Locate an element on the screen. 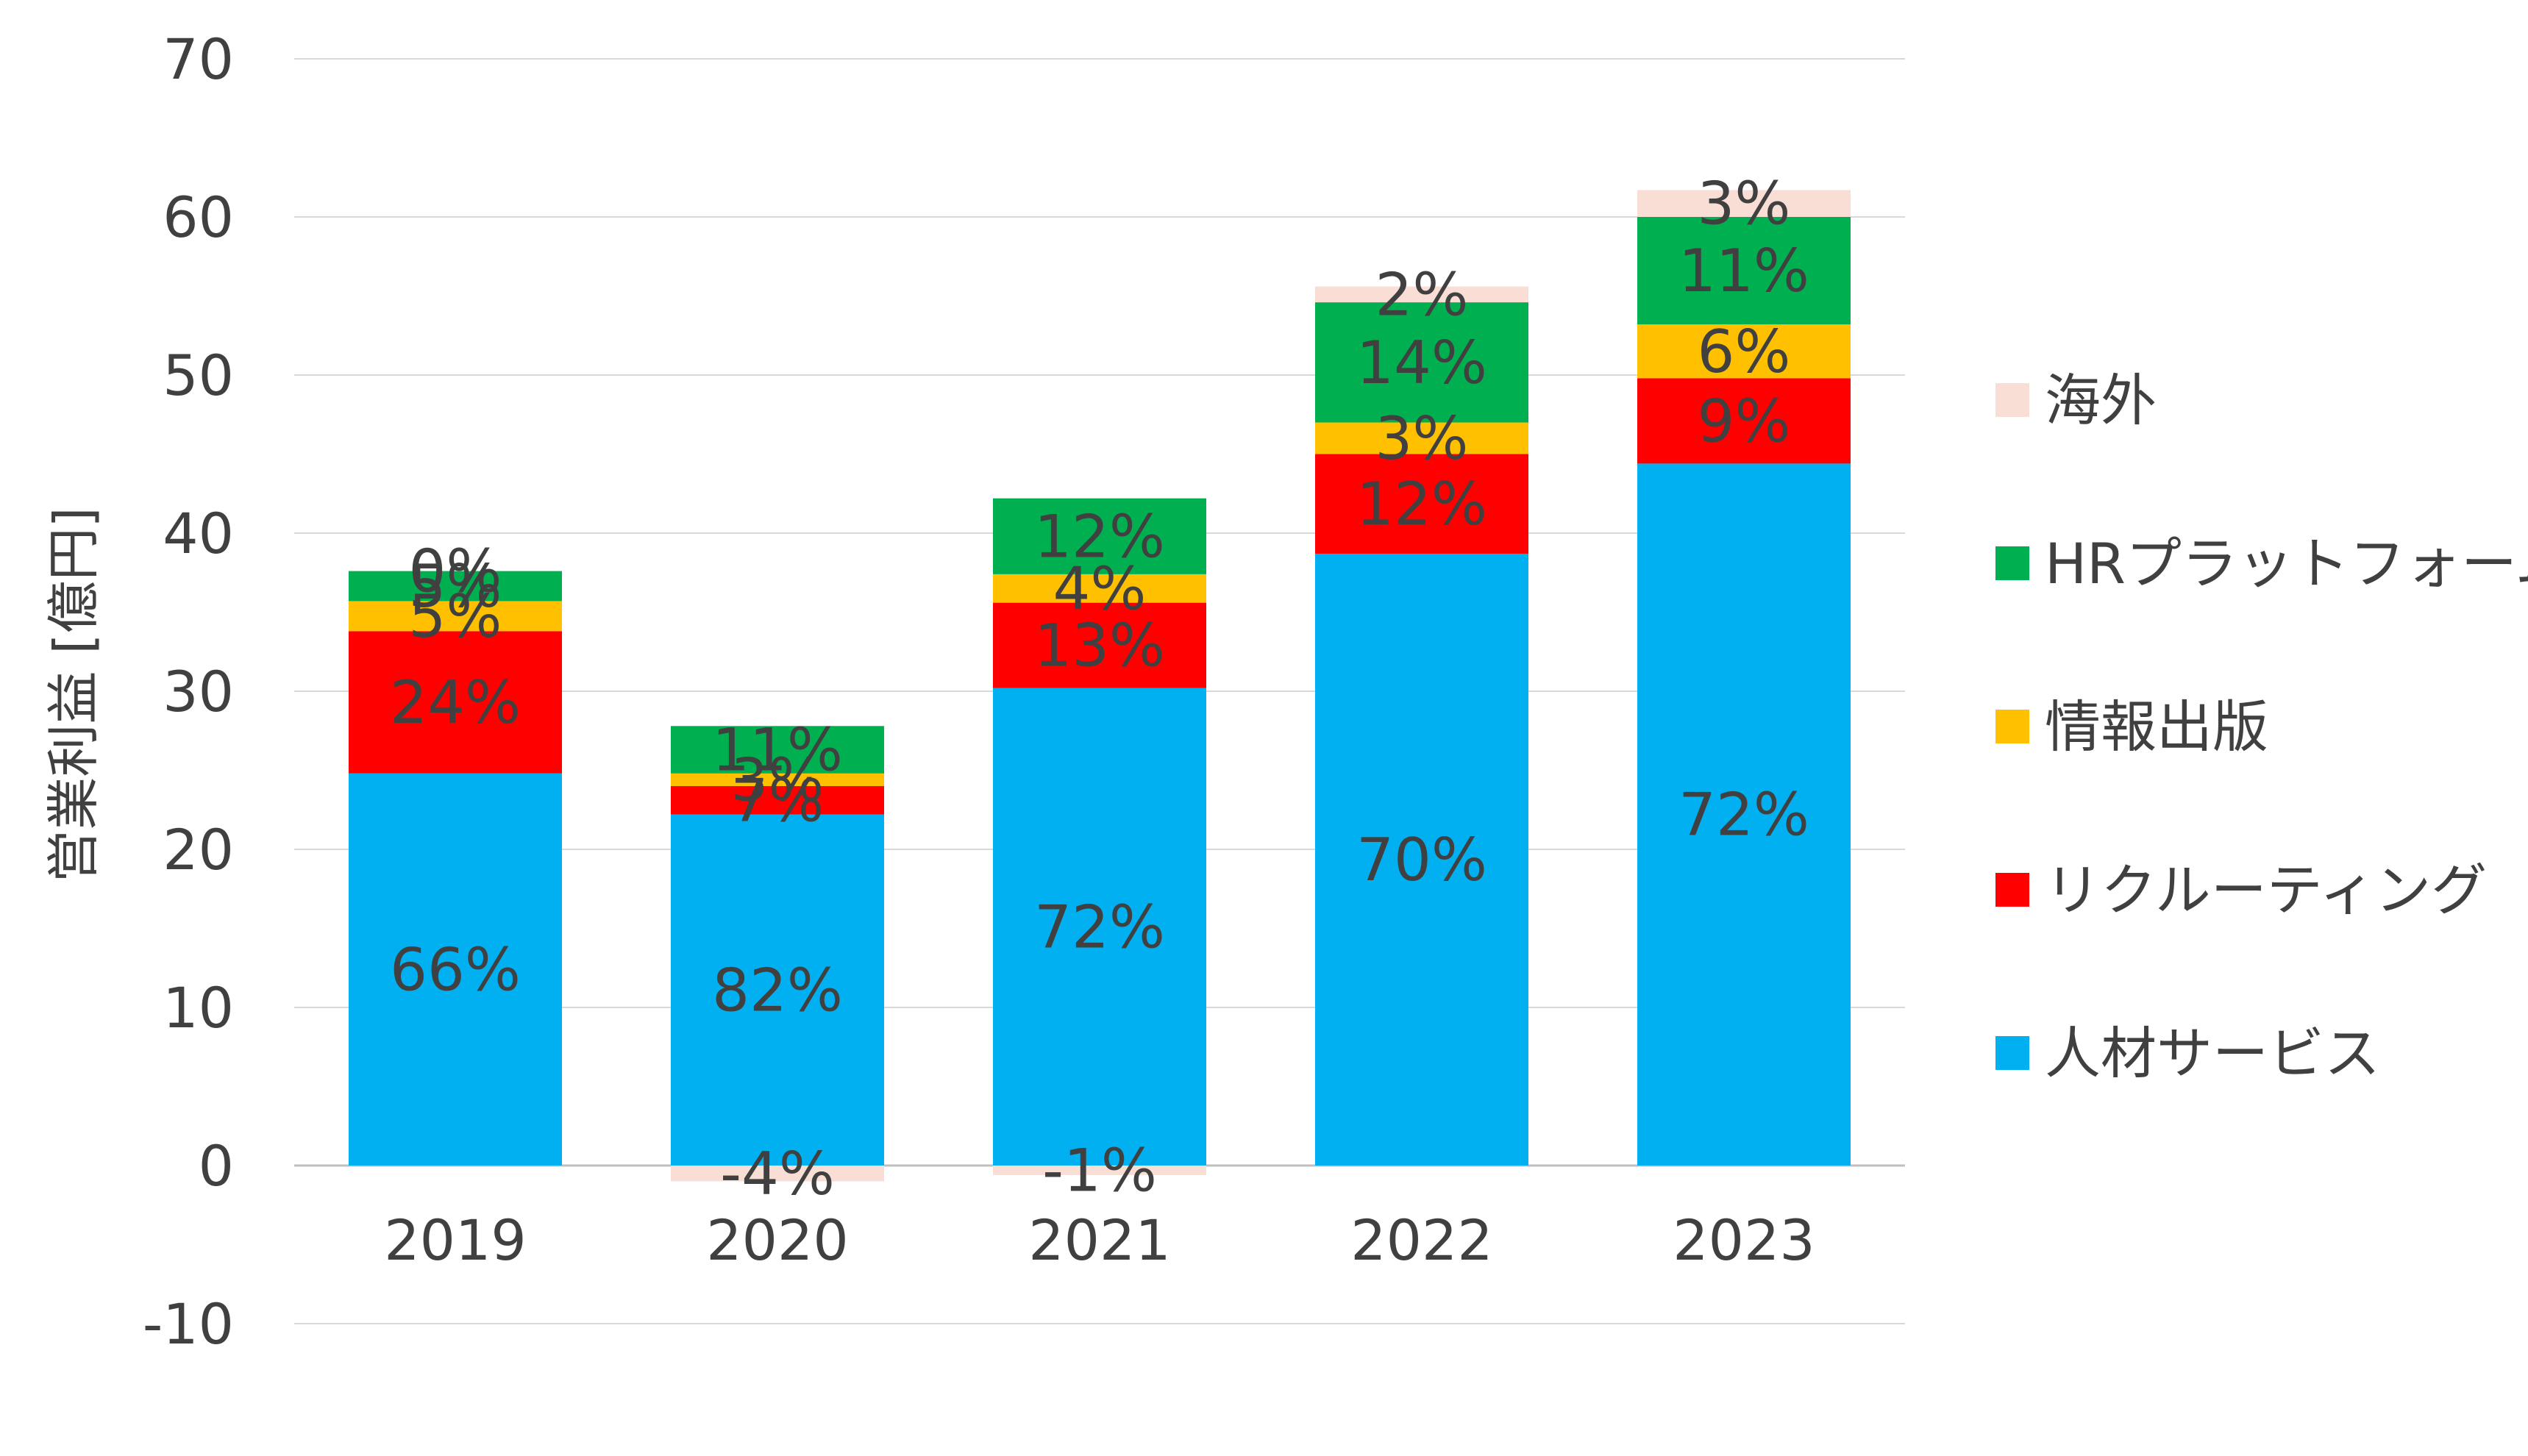 The width and height of the screenshot is (2528, 1456). y-tick-label: 0 is located at coordinates (217, 1166).